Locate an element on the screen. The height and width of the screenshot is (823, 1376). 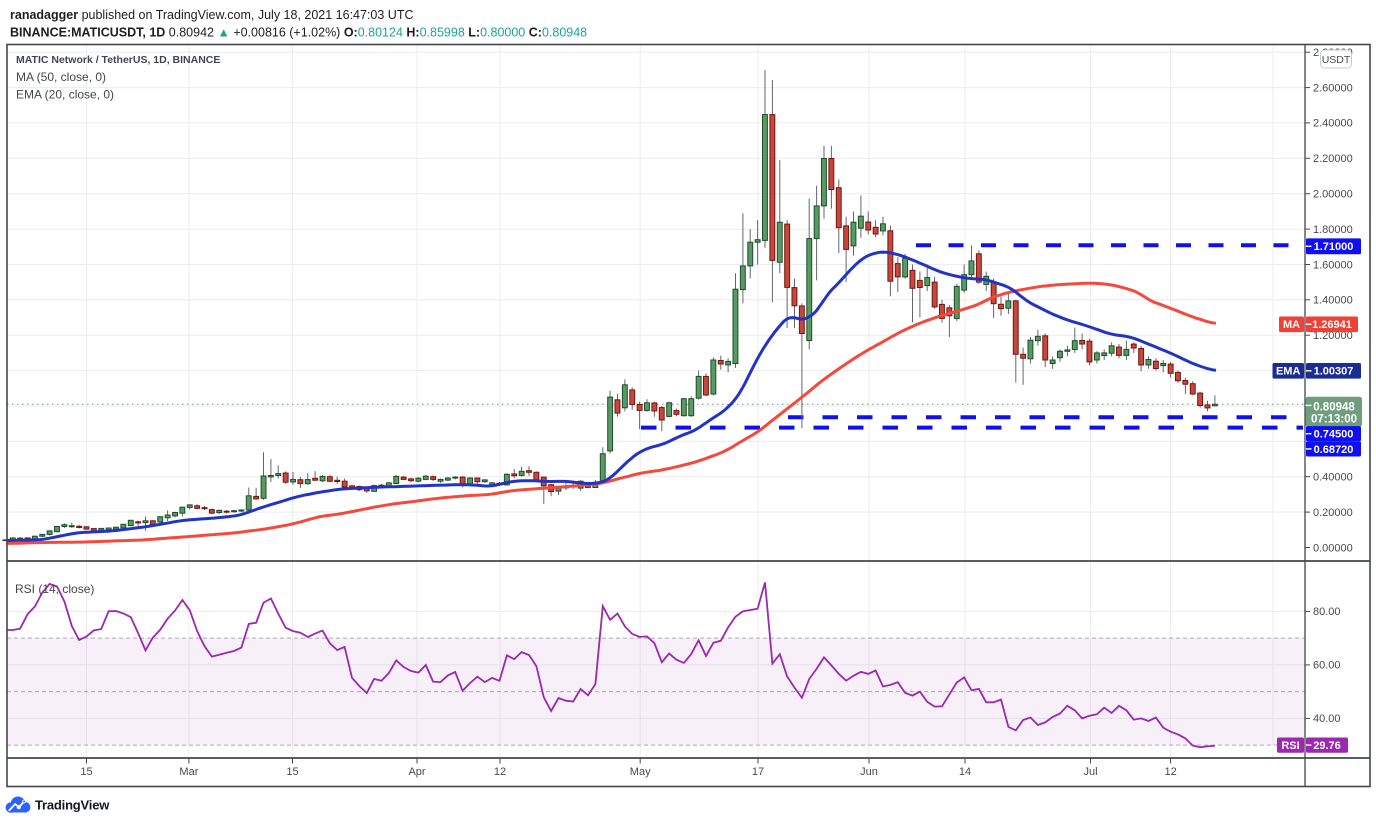
svg-text: 60.00 is located at coordinates (1327, 666).